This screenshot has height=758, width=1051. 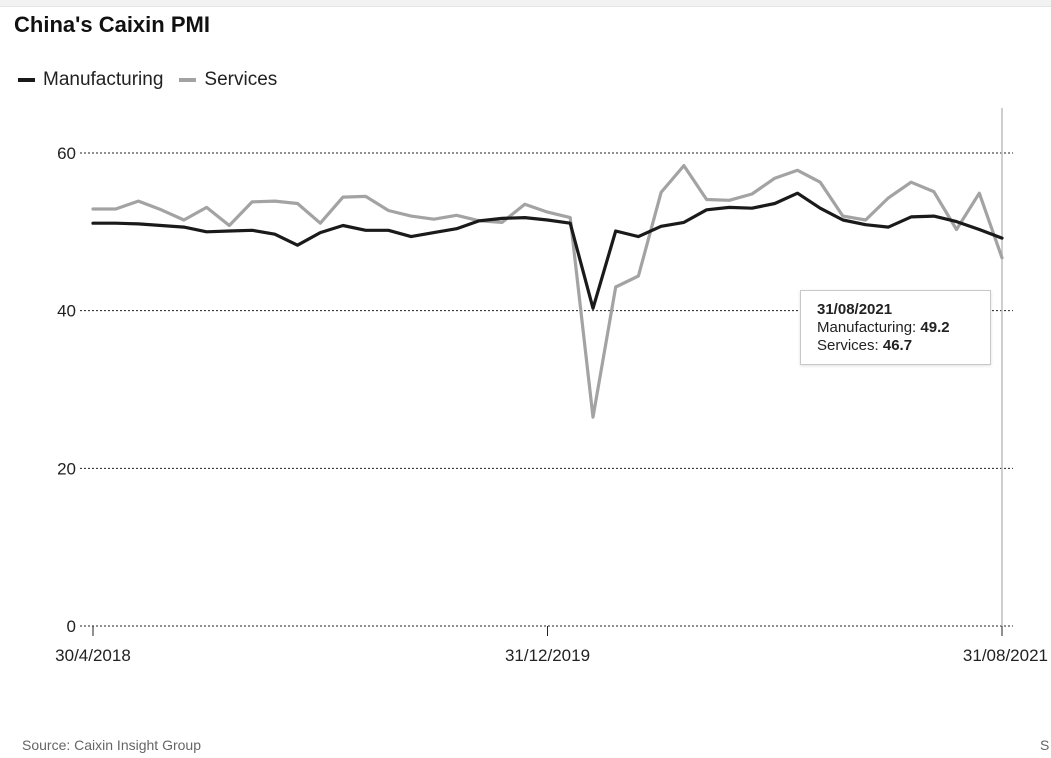 I want to click on tooltip-services-row: Services: 46.7, so click(x=899, y=346).